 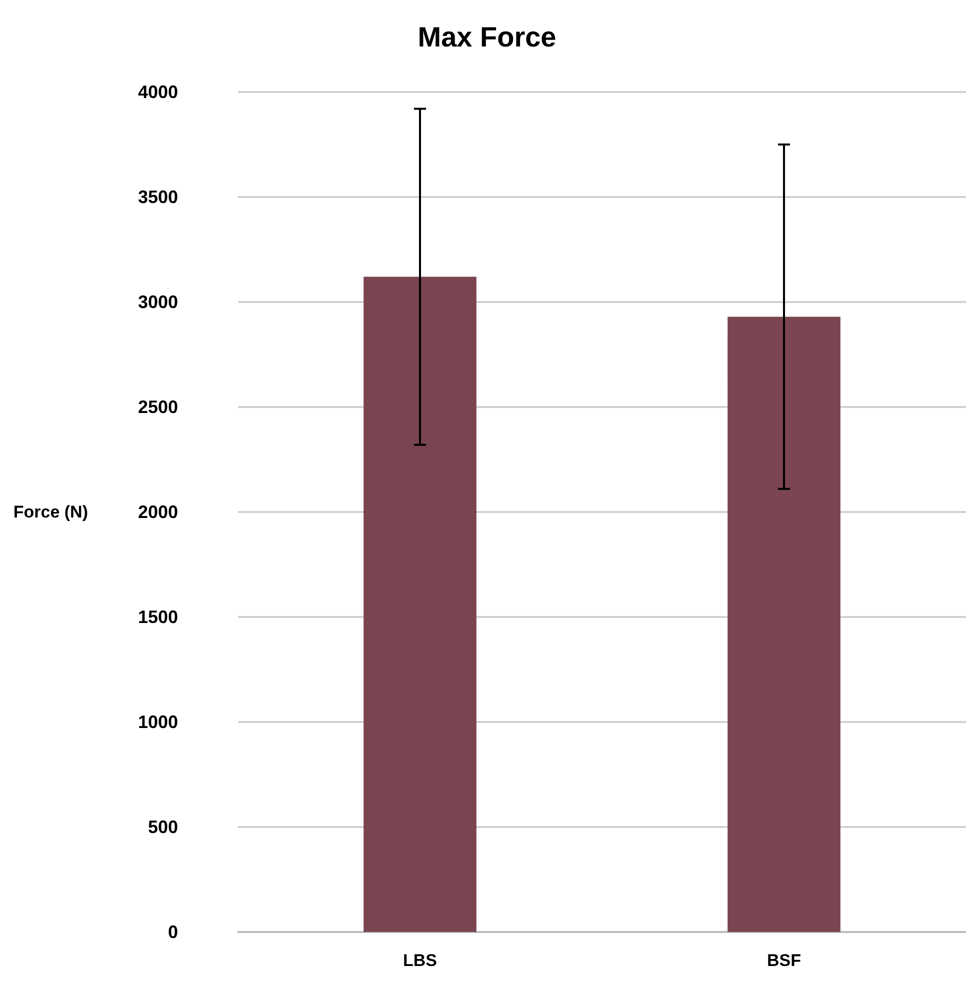 I want to click on y-tick-label: 3000, so click(x=158, y=302).